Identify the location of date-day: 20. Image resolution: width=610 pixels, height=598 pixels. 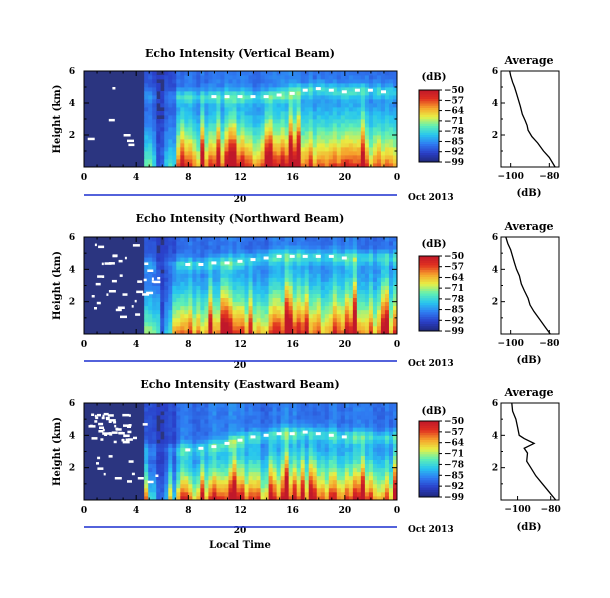
(240, 200).